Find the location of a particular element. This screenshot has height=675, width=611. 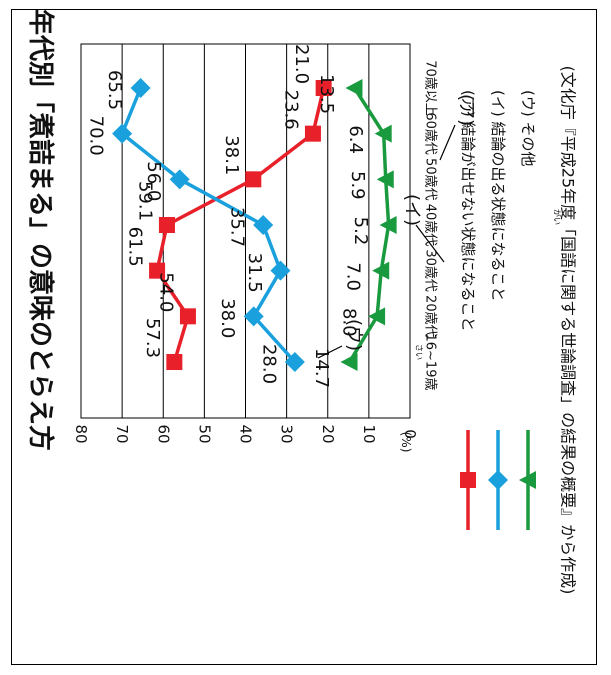

data-label: 5.9 is located at coordinates (357, 185).